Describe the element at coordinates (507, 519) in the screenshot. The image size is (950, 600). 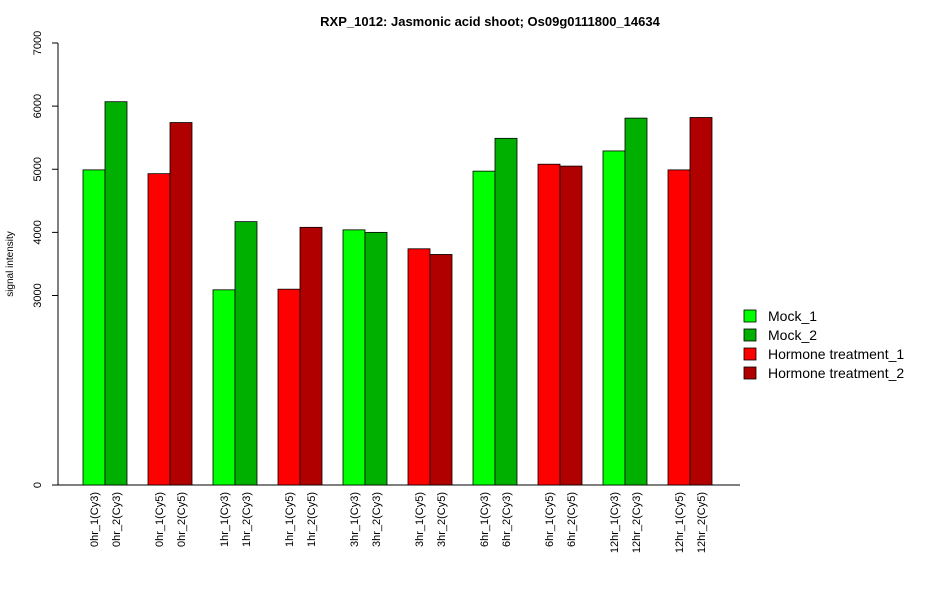
I see `x-tick-label: 6hr_2(Cy3)` at that location.